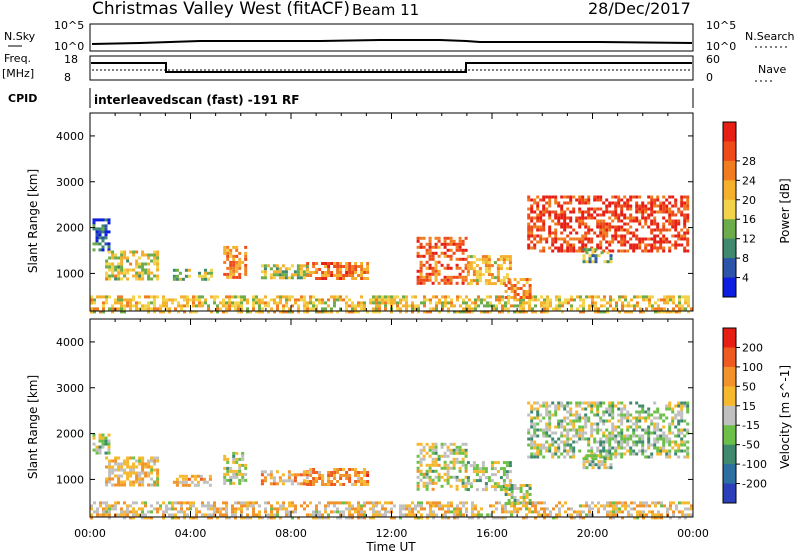 The height and width of the screenshot is (554, 800). Describe the element at coordinates (221, 9) in the screenshot. I see `station-title: Christmas Valley West (fitACF)` at that location.